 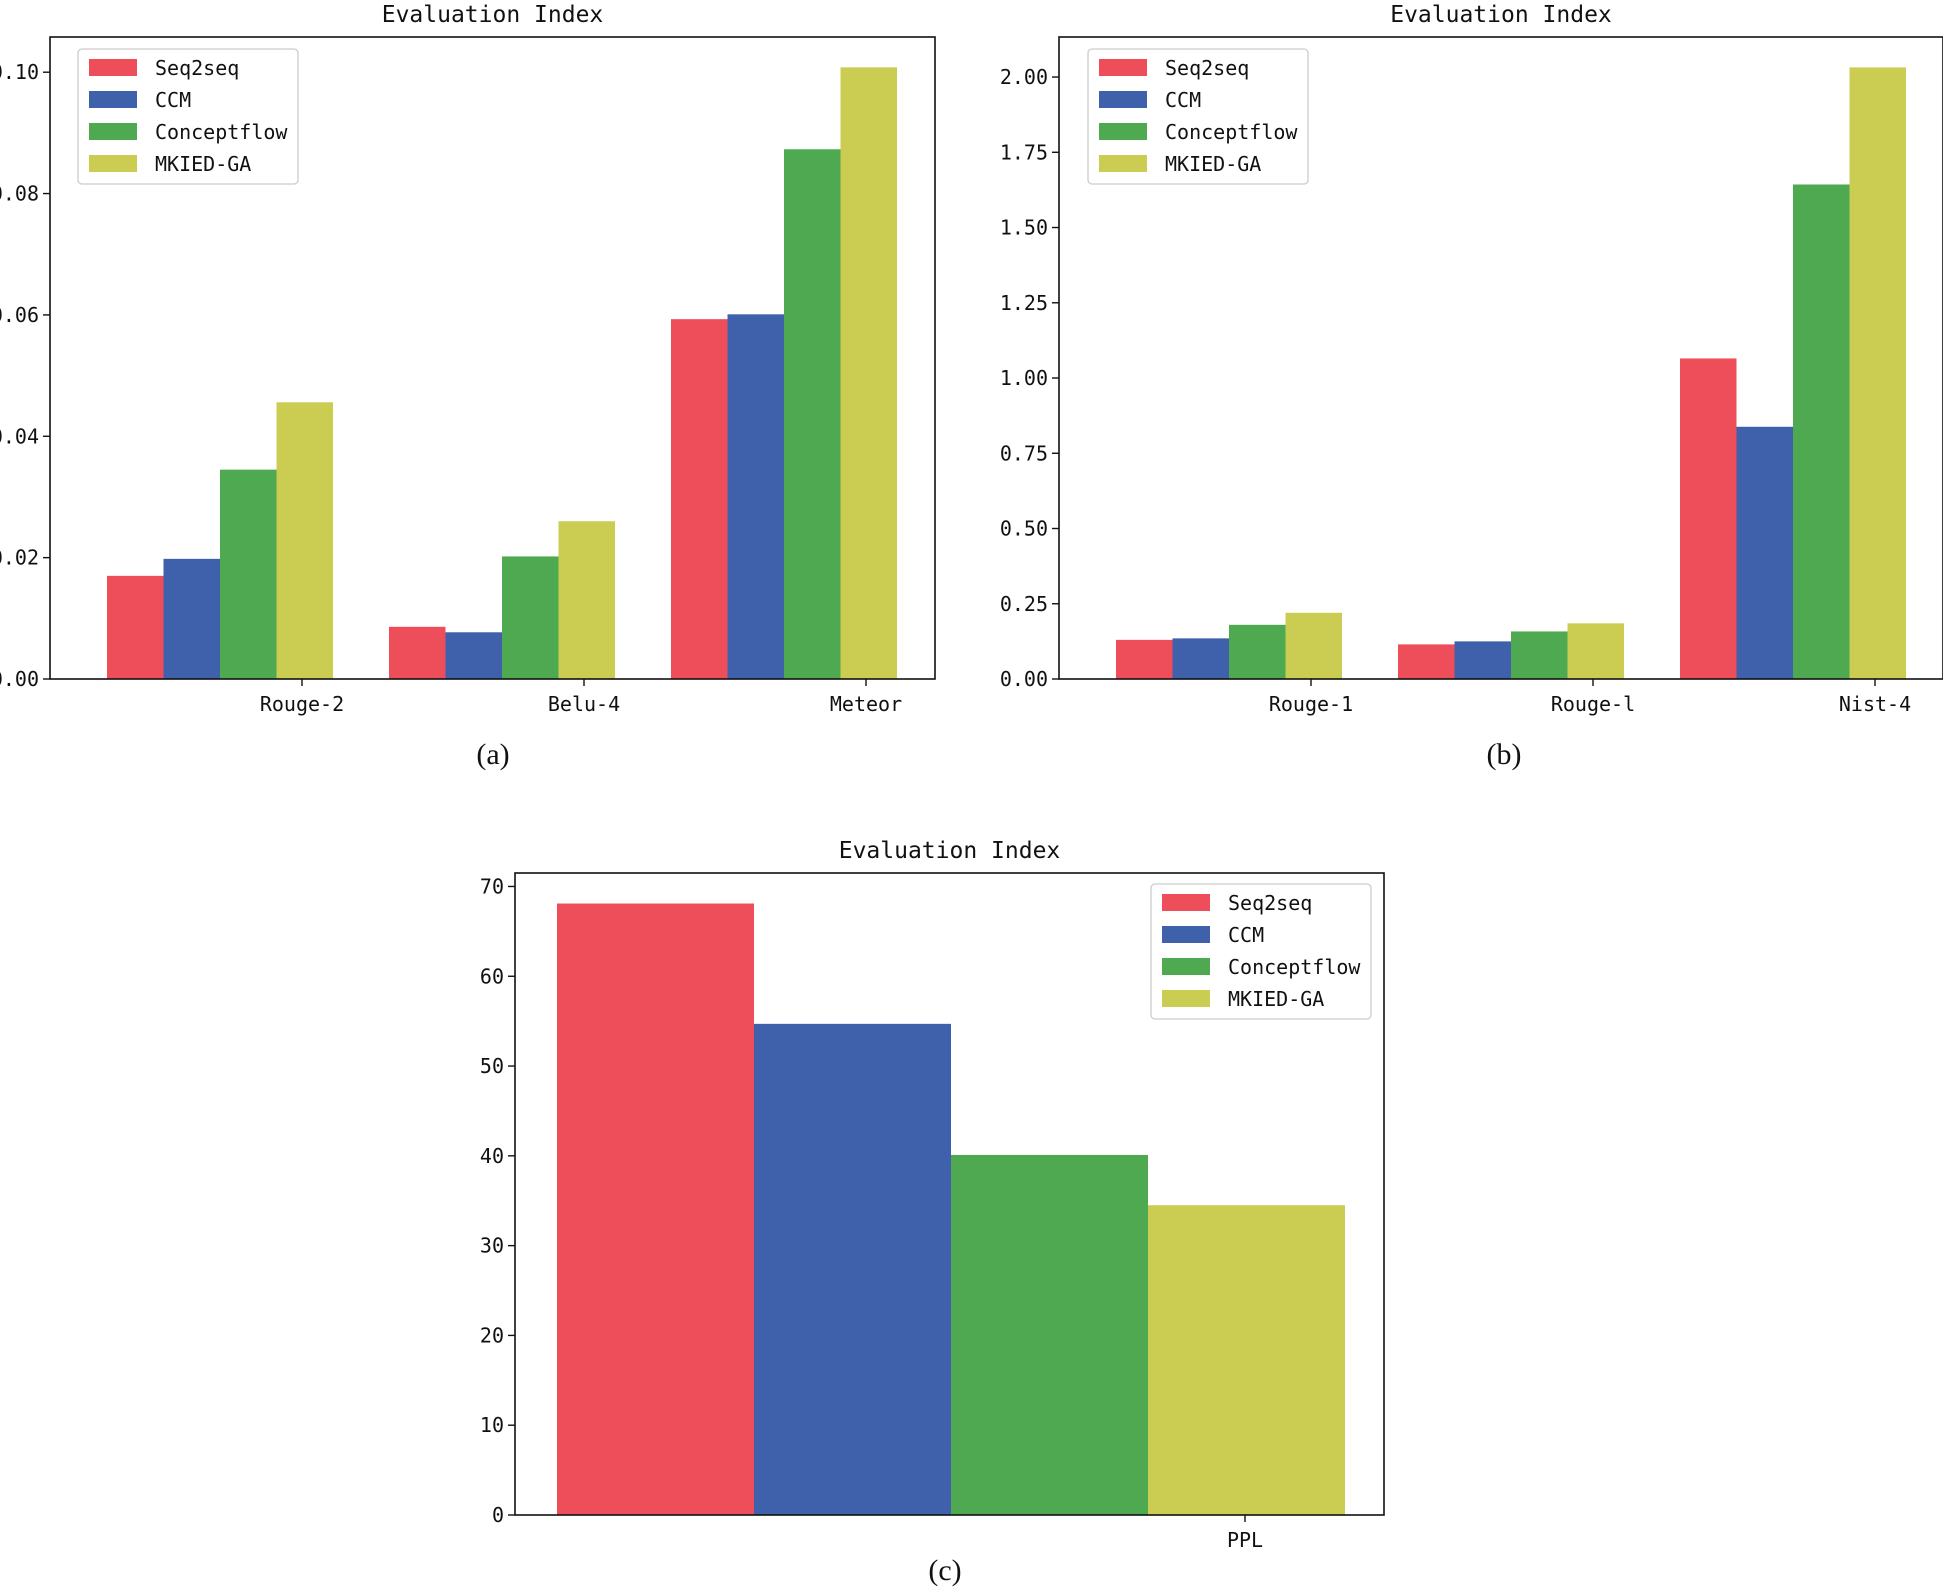 What do you see at coordinates (492, 976) in the screenshot?
I see `y-tick-label: 60` at bounding box center [492, 976].